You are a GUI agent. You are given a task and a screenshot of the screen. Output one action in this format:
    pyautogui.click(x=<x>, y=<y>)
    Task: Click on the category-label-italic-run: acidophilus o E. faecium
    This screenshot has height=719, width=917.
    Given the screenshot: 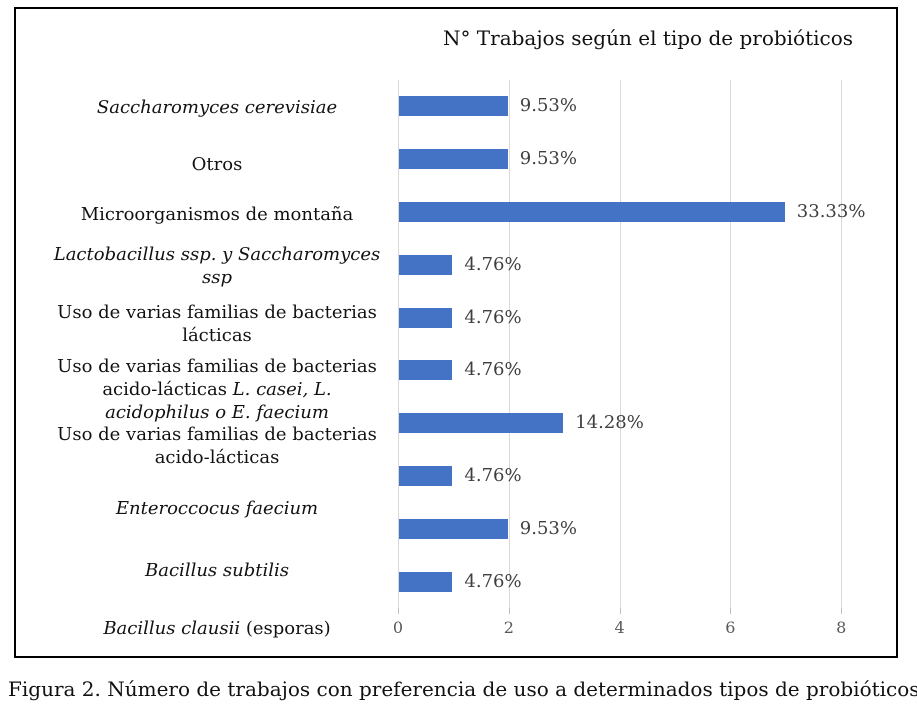 What is the action you would take?
    pyautogui.click(x=217, y=412)
    